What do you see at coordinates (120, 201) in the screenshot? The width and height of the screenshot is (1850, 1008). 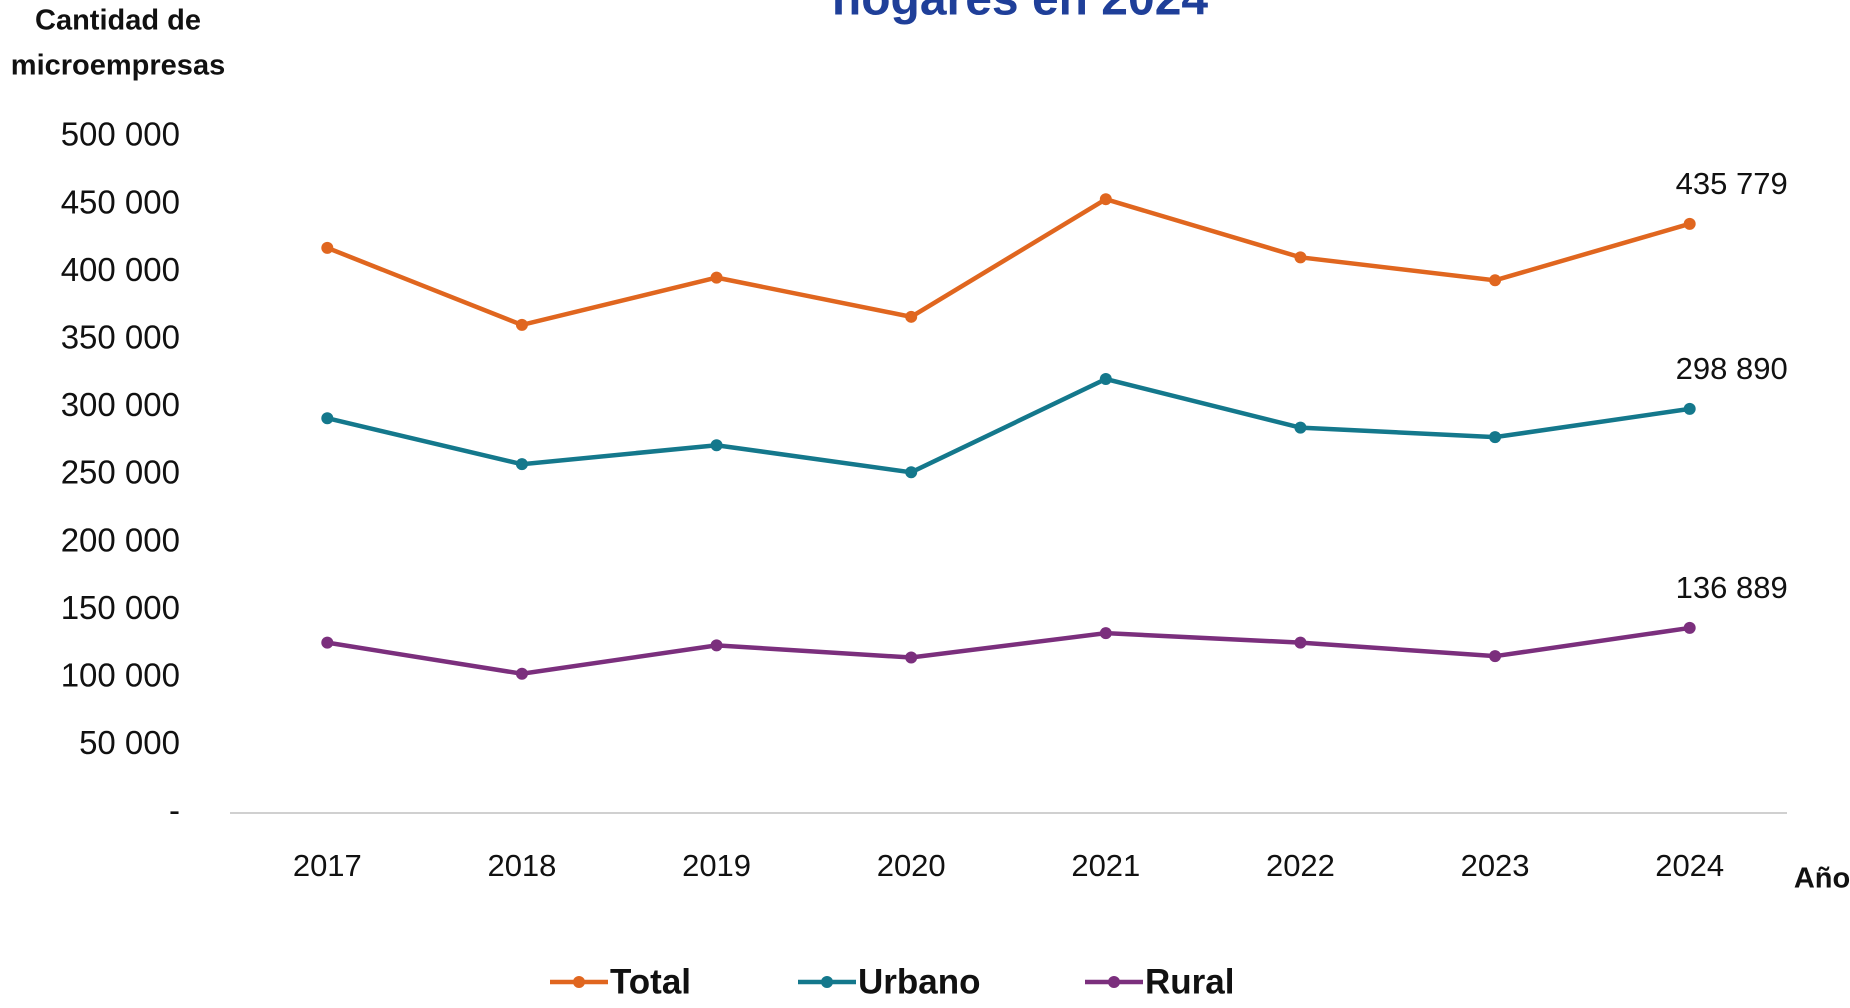 I see `y-tick-label: 450 000` at bounding box center [120, 201].